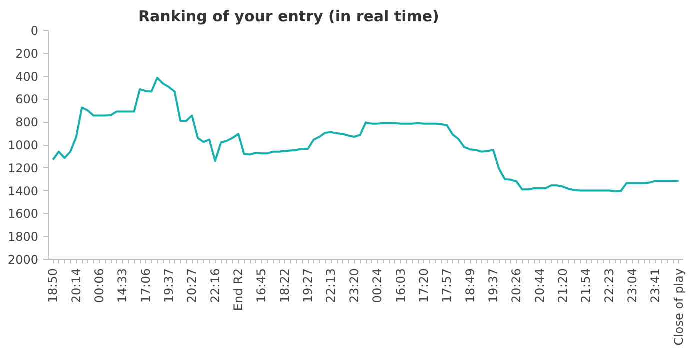 The width and height of the screenshot is (699, 350). I want to click on x-tick-label: 16:03, so click(401, 286).